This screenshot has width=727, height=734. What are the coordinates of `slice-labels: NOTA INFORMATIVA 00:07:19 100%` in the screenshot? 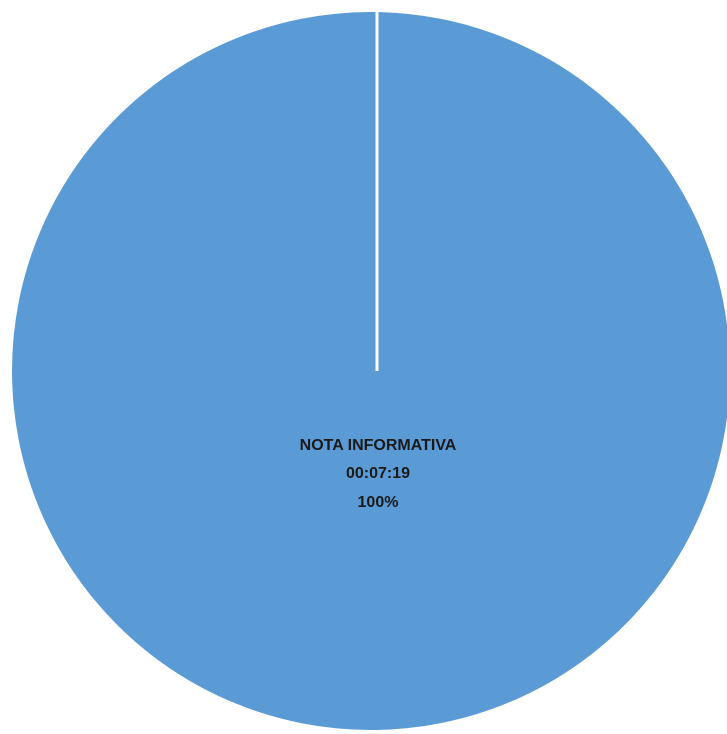 It's located at (378, 474).